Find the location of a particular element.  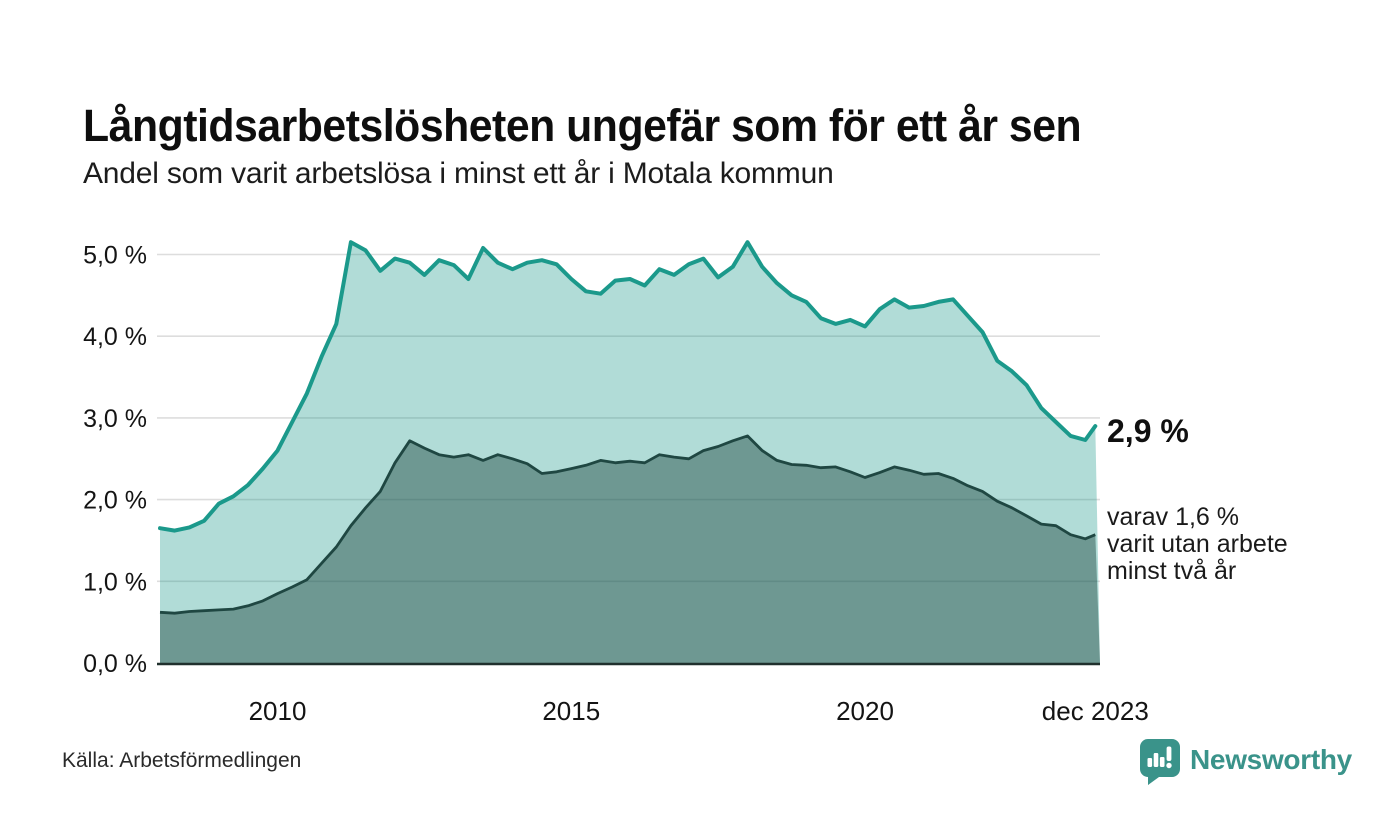

y-tick-label: 4,0 % is located at coordinates (115, 337).